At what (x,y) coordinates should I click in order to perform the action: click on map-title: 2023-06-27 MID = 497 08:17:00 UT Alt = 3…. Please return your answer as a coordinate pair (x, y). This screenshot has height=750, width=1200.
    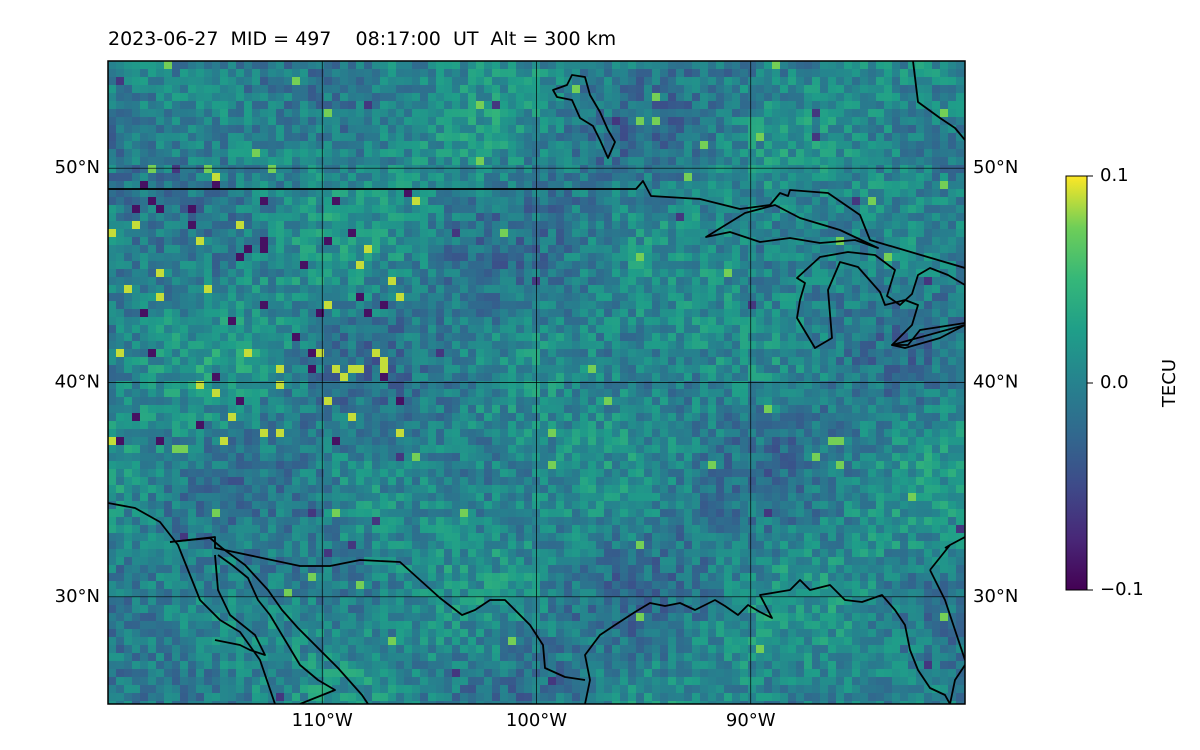
    Looking at the image, I should click on (362, 39).